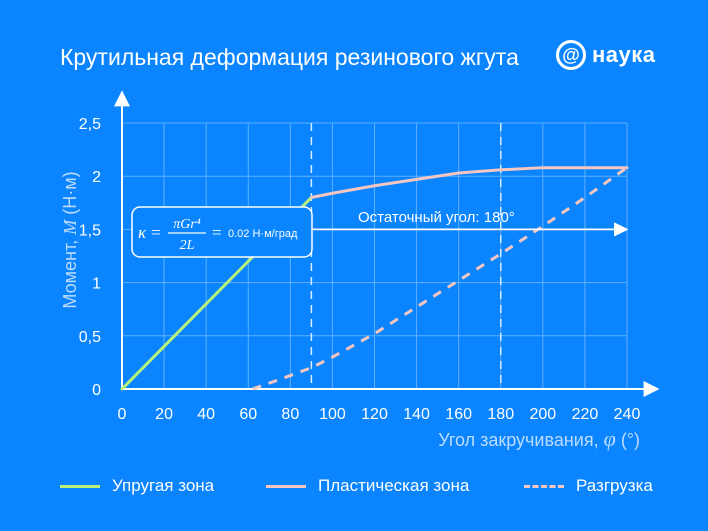  Describe the element at coordinates (156, 232) in the screenshot. I see `formula-eq: =` at that location.